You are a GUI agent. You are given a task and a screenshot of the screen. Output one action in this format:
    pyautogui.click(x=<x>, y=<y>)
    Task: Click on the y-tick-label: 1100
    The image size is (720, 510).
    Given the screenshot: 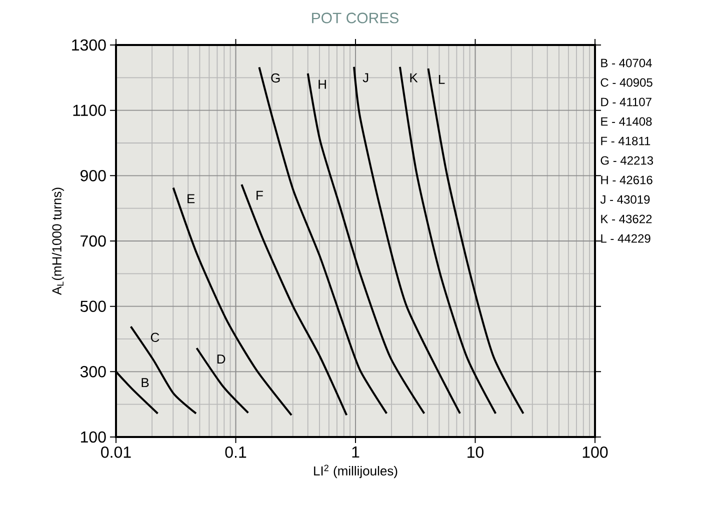 What is the action you would take?
    pyautogui.click(x=89, y=110)
    